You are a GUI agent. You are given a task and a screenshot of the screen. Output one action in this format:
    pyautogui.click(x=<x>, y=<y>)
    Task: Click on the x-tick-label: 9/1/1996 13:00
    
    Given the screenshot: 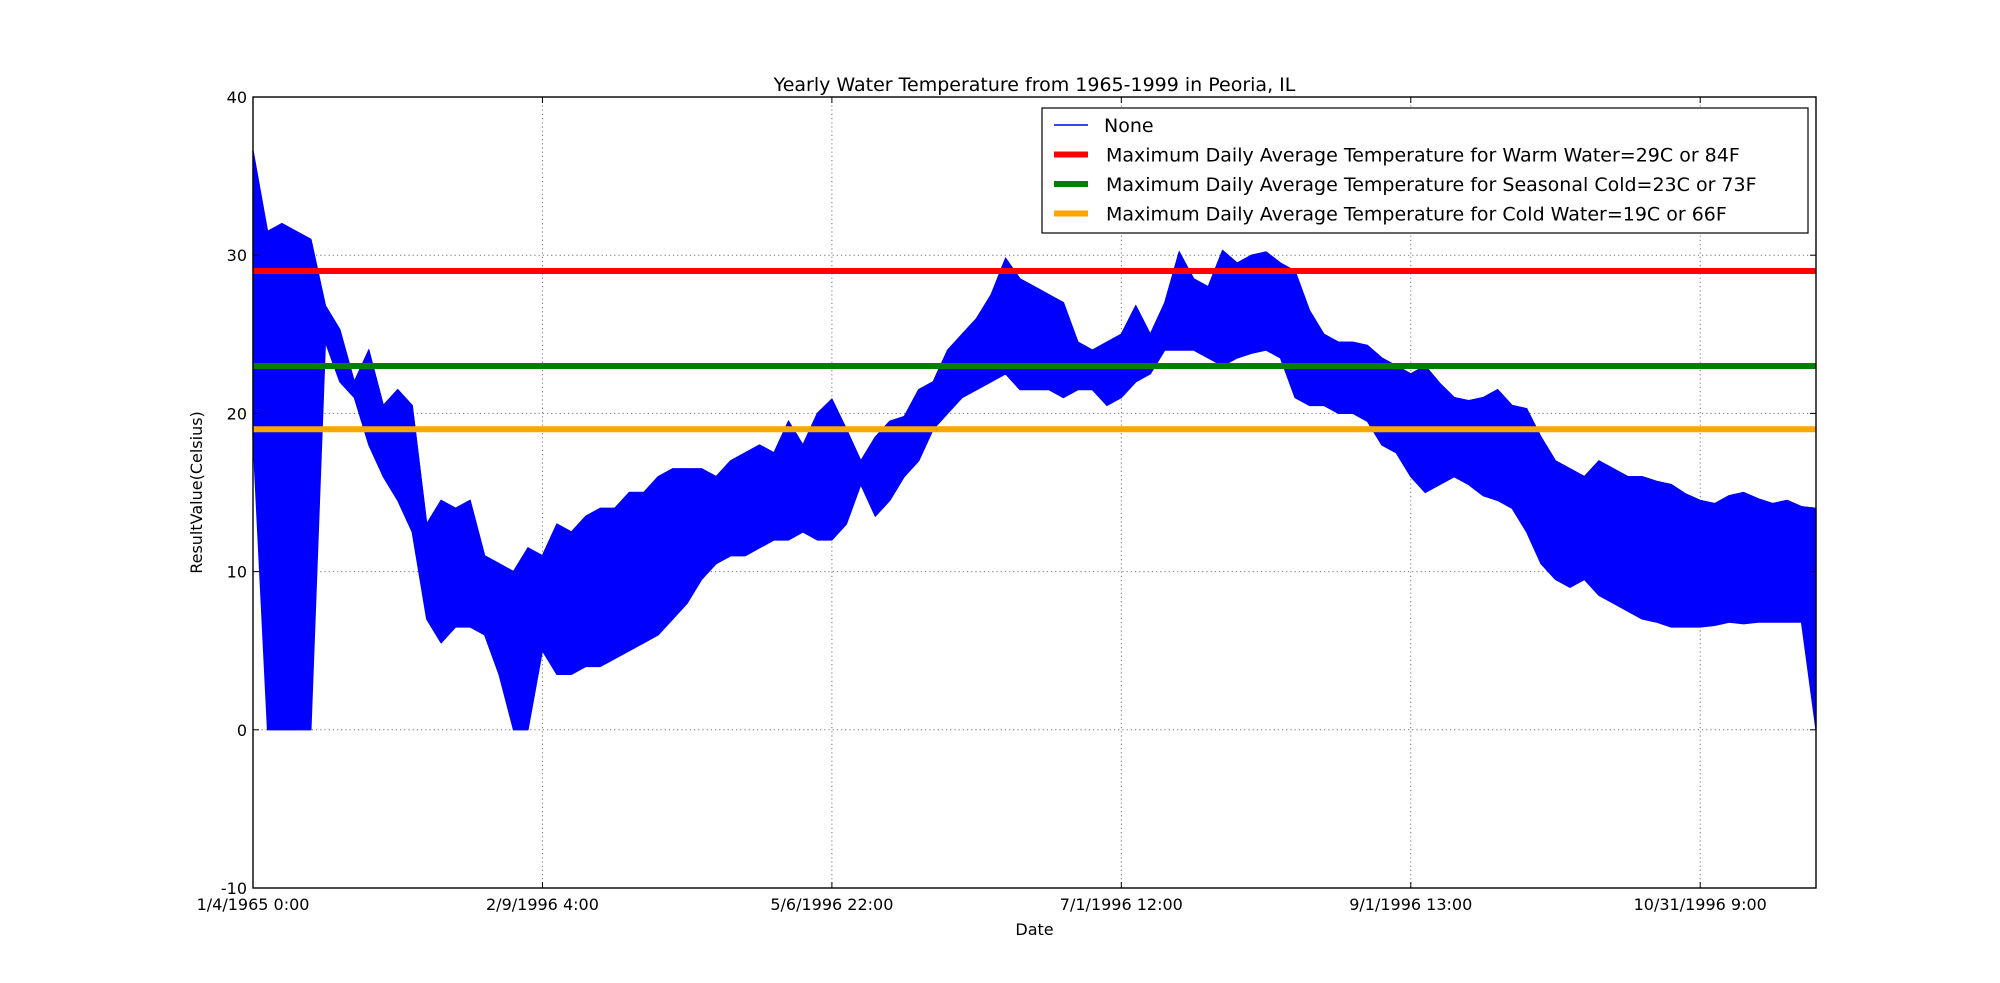 What is the action you would take?
    pyautogui.click(x=1410, y=904)
    